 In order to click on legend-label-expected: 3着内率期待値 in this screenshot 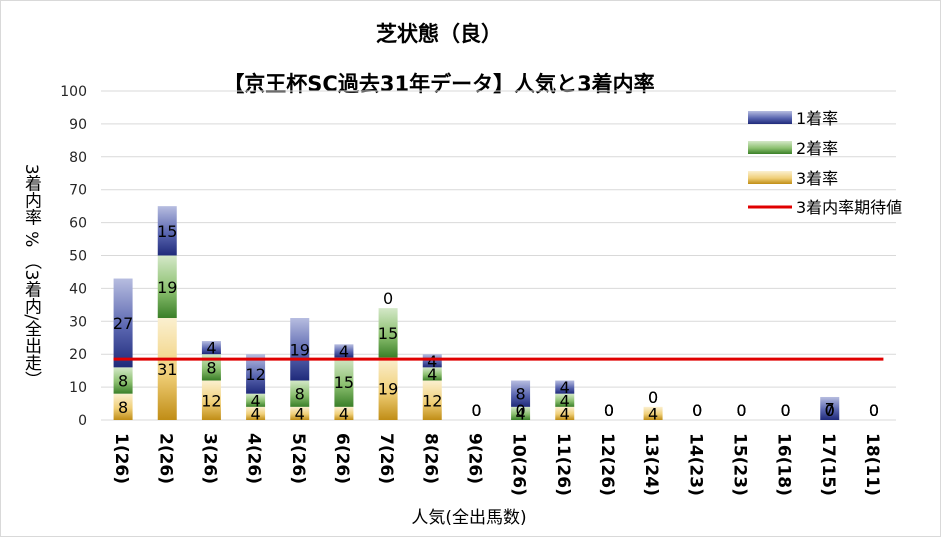, I will do `click(849, 207)`.